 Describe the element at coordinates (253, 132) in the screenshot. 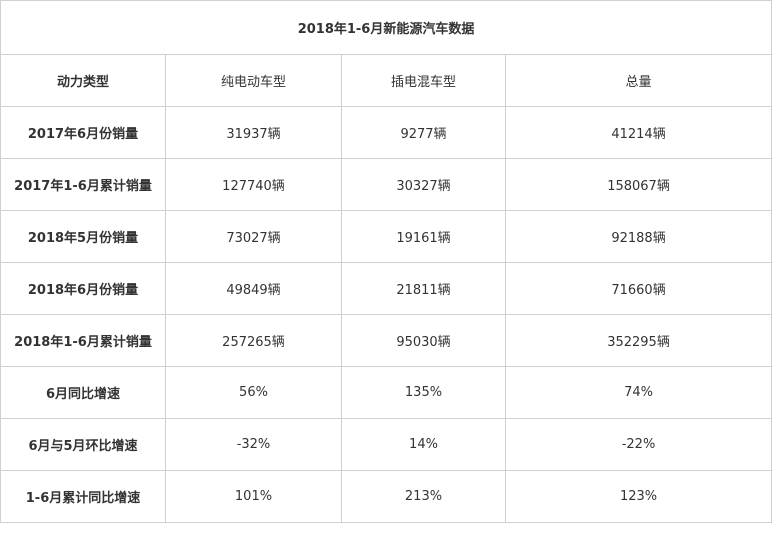

I see `cell-bev: 31937辆` at that location.